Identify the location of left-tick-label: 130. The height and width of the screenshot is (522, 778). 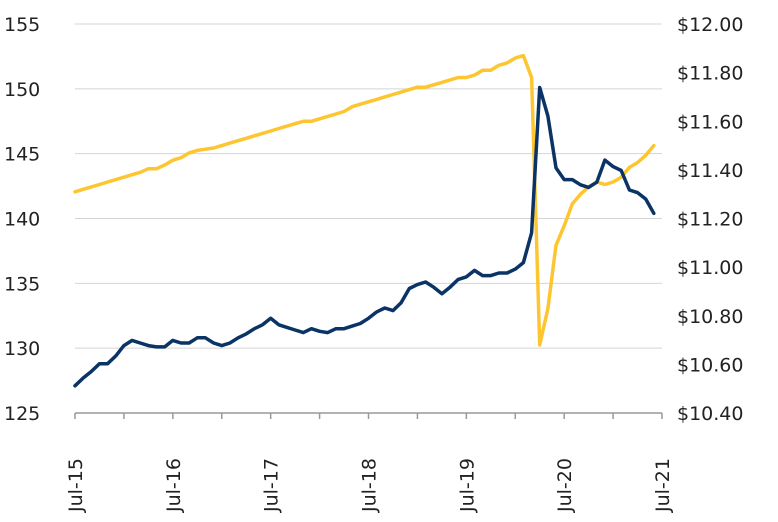
(22, 349).